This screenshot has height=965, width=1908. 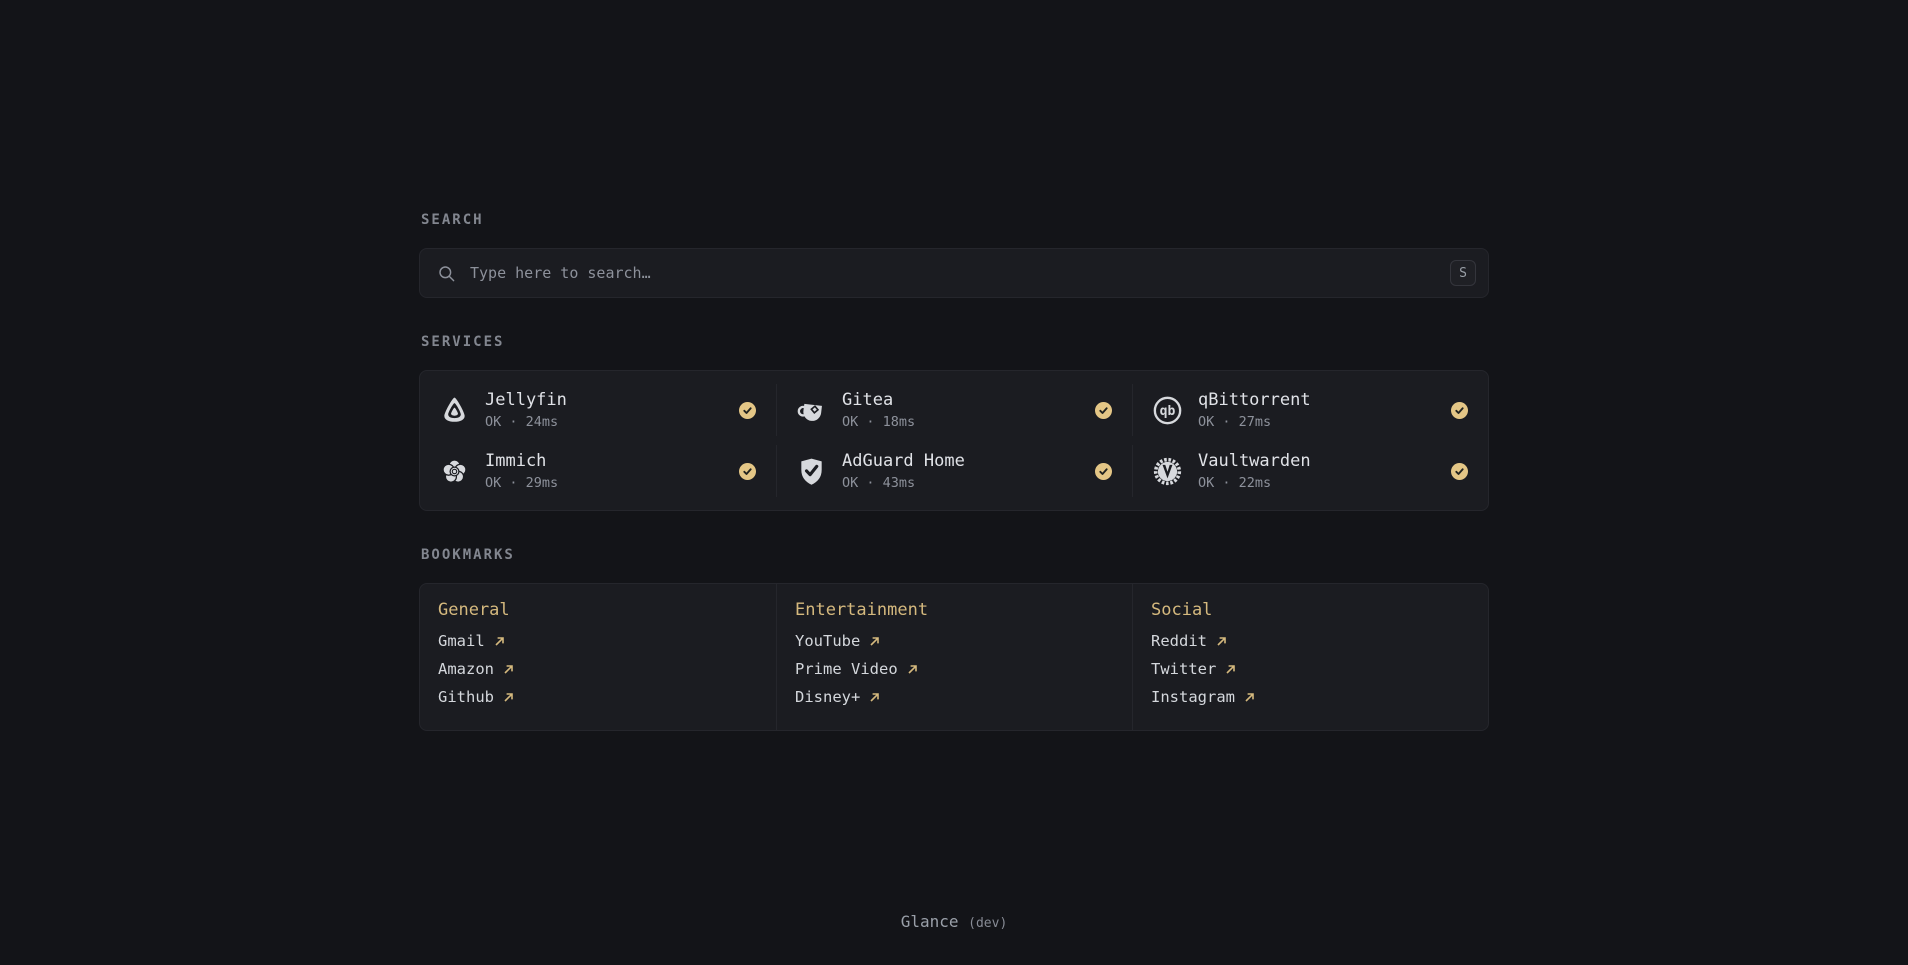 I want to click on service-name: Jellyfin, so click(x=526, y=400).